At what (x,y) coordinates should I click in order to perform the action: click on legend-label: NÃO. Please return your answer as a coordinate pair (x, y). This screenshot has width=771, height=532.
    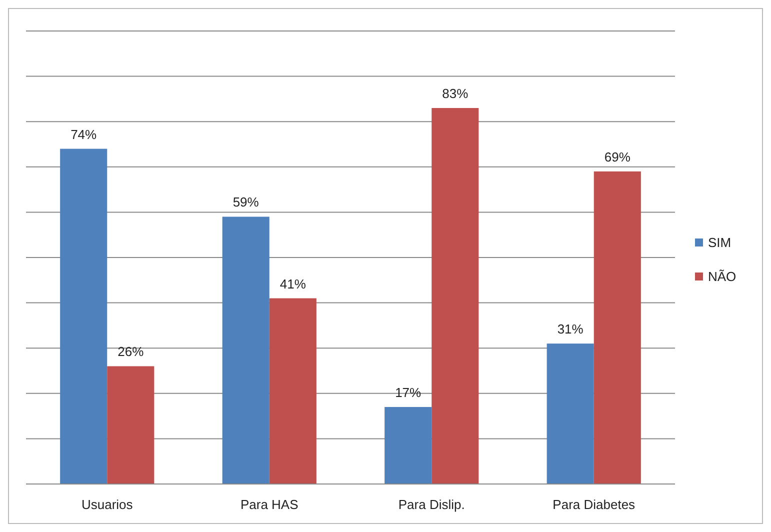
    Looking at the image, I should click on (722, 276).